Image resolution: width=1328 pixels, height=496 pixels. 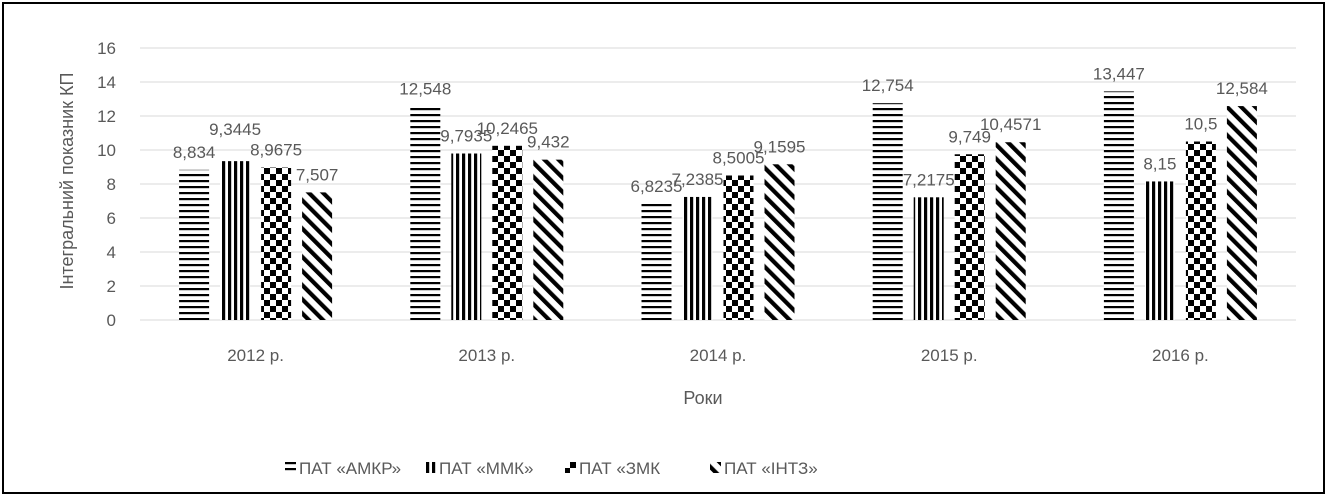 I want to click on data-label: 9,3445, so click(x=235, y=129).